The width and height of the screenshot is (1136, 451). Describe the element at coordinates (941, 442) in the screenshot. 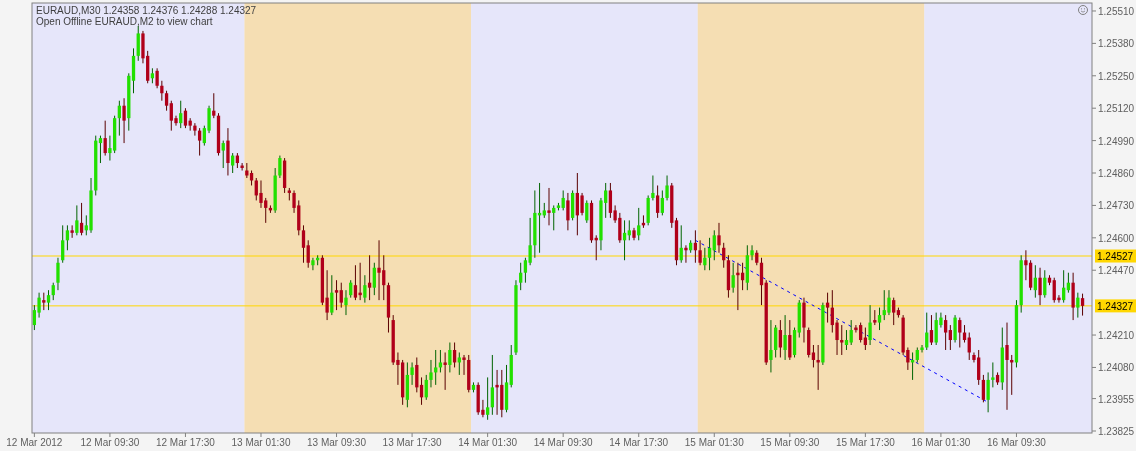

I see `x-tick-label: 16 Mar 01:30` at that location.